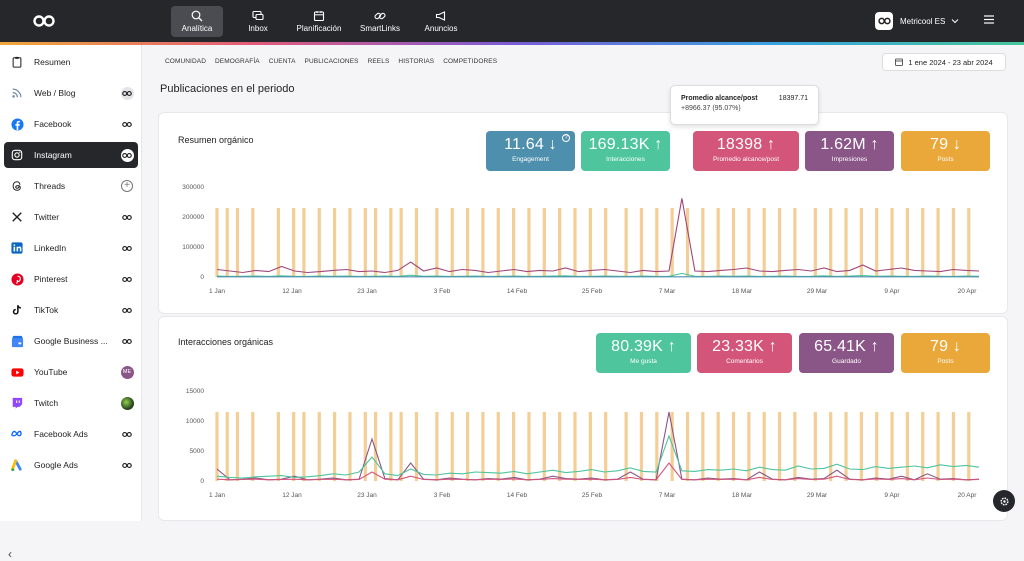 This screenshot has width=1024, height=561. What do you see at coordinates (380, 21) in the screenshot?
I see `nav-smartlinks: SmartLinks` at bounding box center [380, 21].